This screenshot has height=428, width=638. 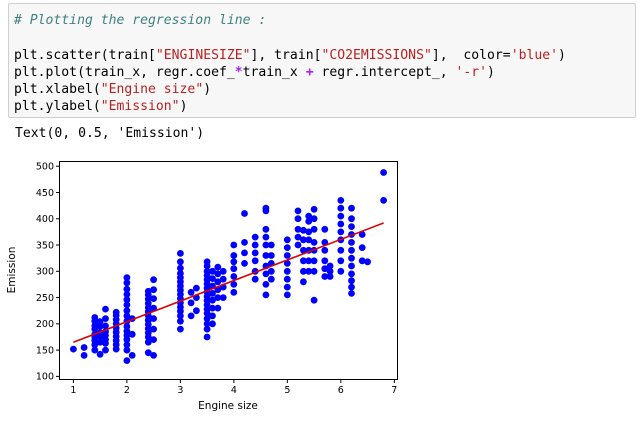 I want to click on y-tick-label: 100, so click(x=45, y=377).